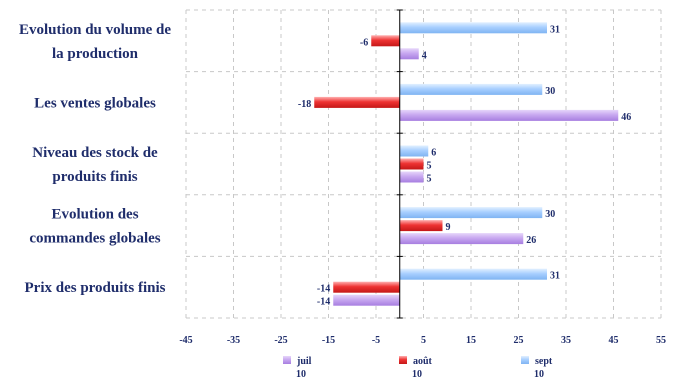 Image resolution: width=681 pixels, height=381 pixels. I want to click on category-label: Les ventes globales, so click(95, 103).